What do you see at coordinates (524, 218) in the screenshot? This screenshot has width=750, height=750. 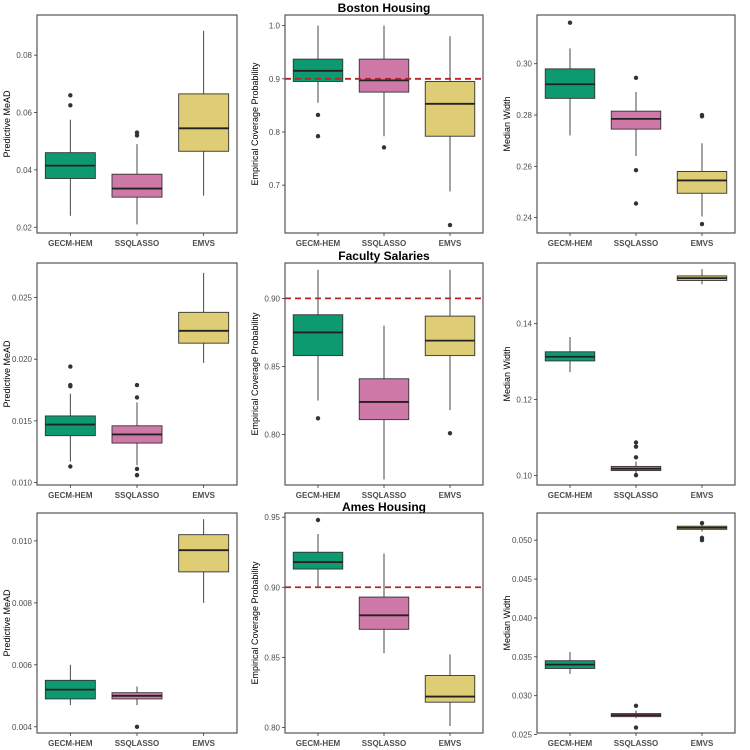 I see `y-tick-label: 0.24` at bounding box center [524, 218].